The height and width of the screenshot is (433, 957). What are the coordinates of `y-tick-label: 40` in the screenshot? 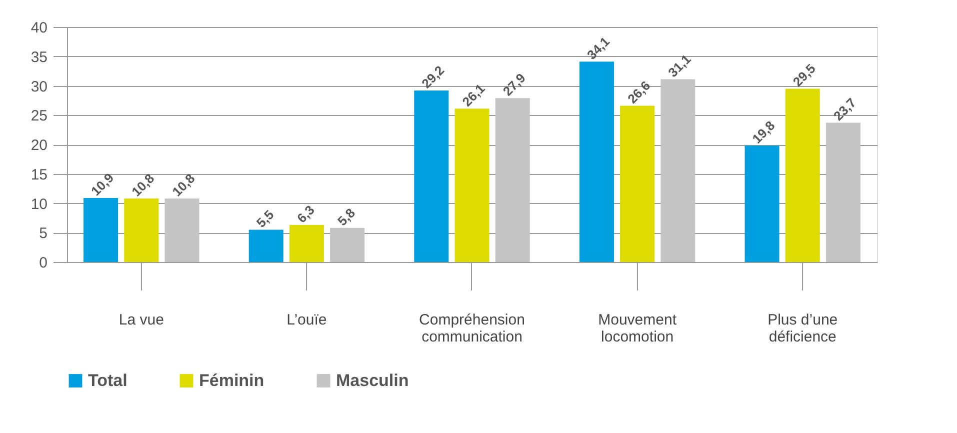 It's located at (39, 28).